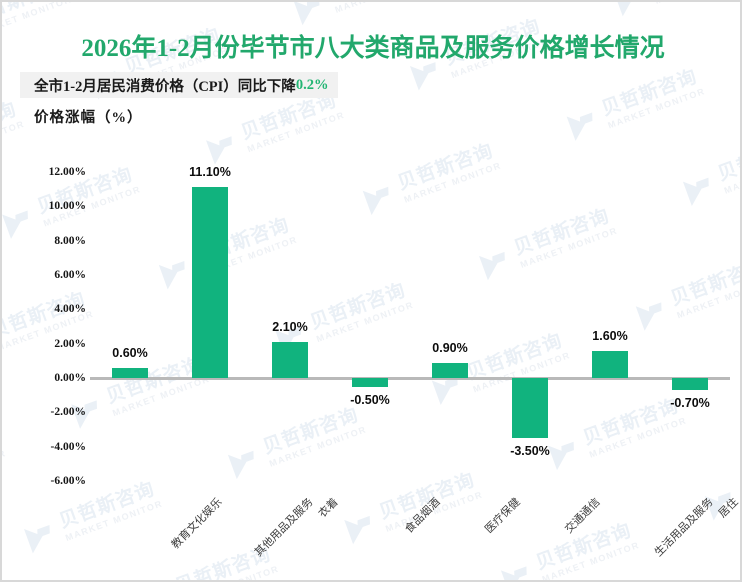 The height and width of the screenshot is (582, 742). Describe the element at coordinates (210, 172) in the screenshot. I see `bar-value-label: 11.10%` at that location.